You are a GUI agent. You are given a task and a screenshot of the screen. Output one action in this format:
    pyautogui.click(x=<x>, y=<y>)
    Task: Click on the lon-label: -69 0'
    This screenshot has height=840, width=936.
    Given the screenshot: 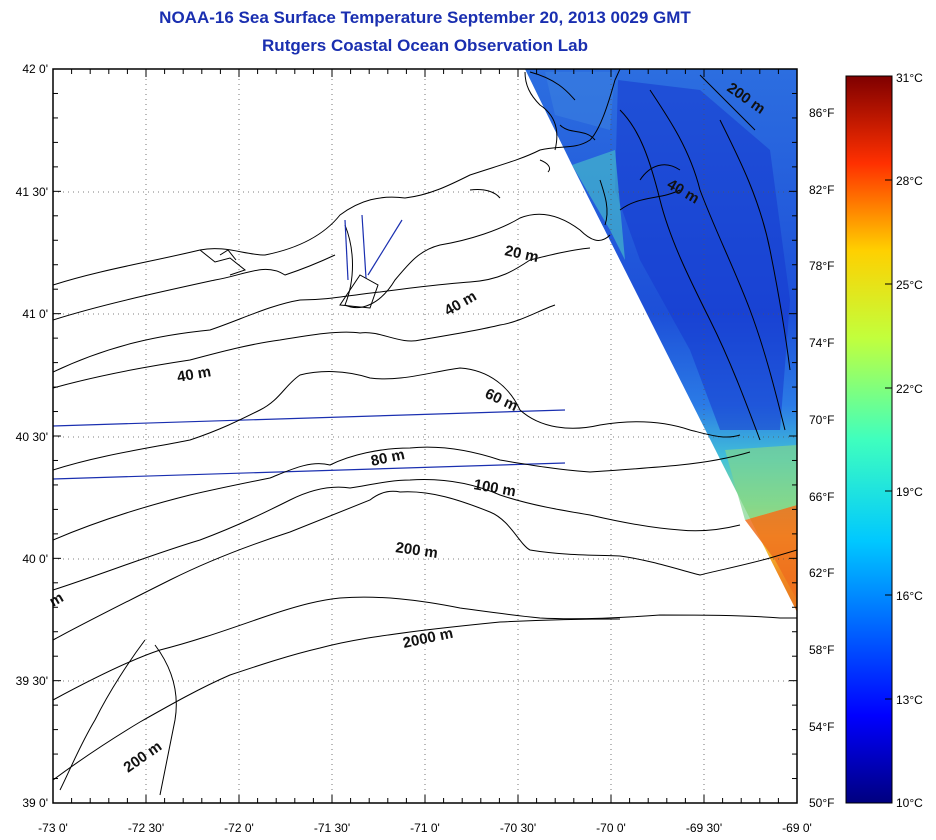 What is the action you would take?
    pyautogui.click(x=797, y=828)
    